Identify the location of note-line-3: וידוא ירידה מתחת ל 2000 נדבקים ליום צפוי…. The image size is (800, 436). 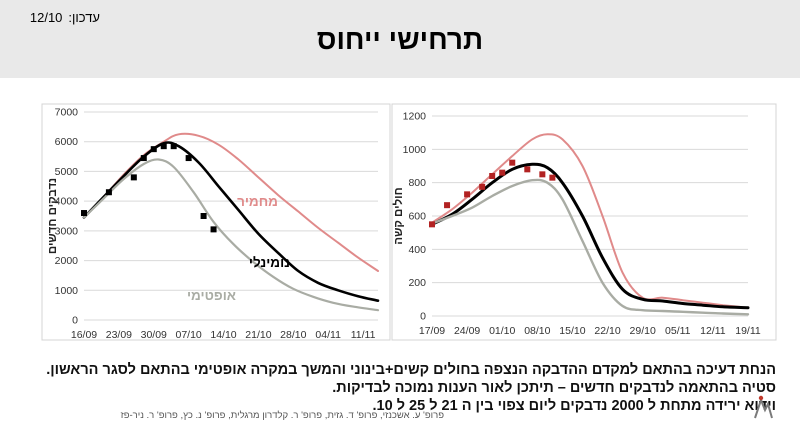
(574, 406).